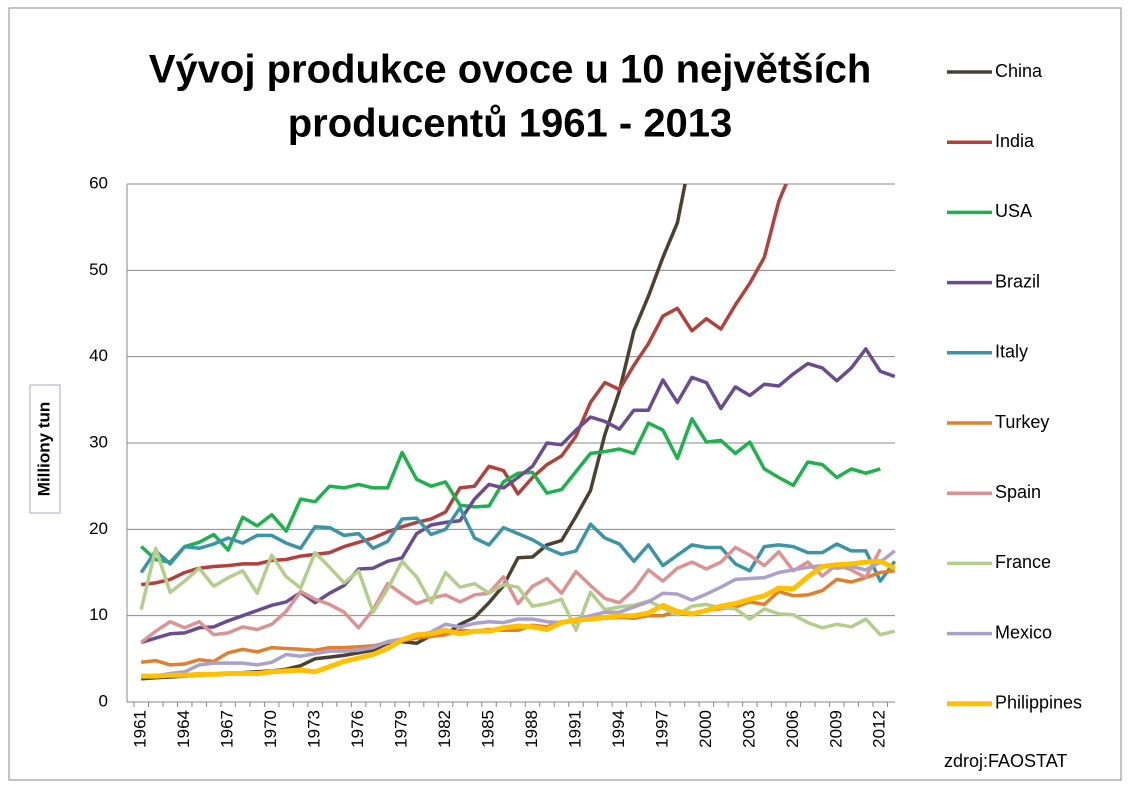 The height and width of the screenshot is (789, 1132). I want to click on x-tick-label: 1979, so click(401, 729).